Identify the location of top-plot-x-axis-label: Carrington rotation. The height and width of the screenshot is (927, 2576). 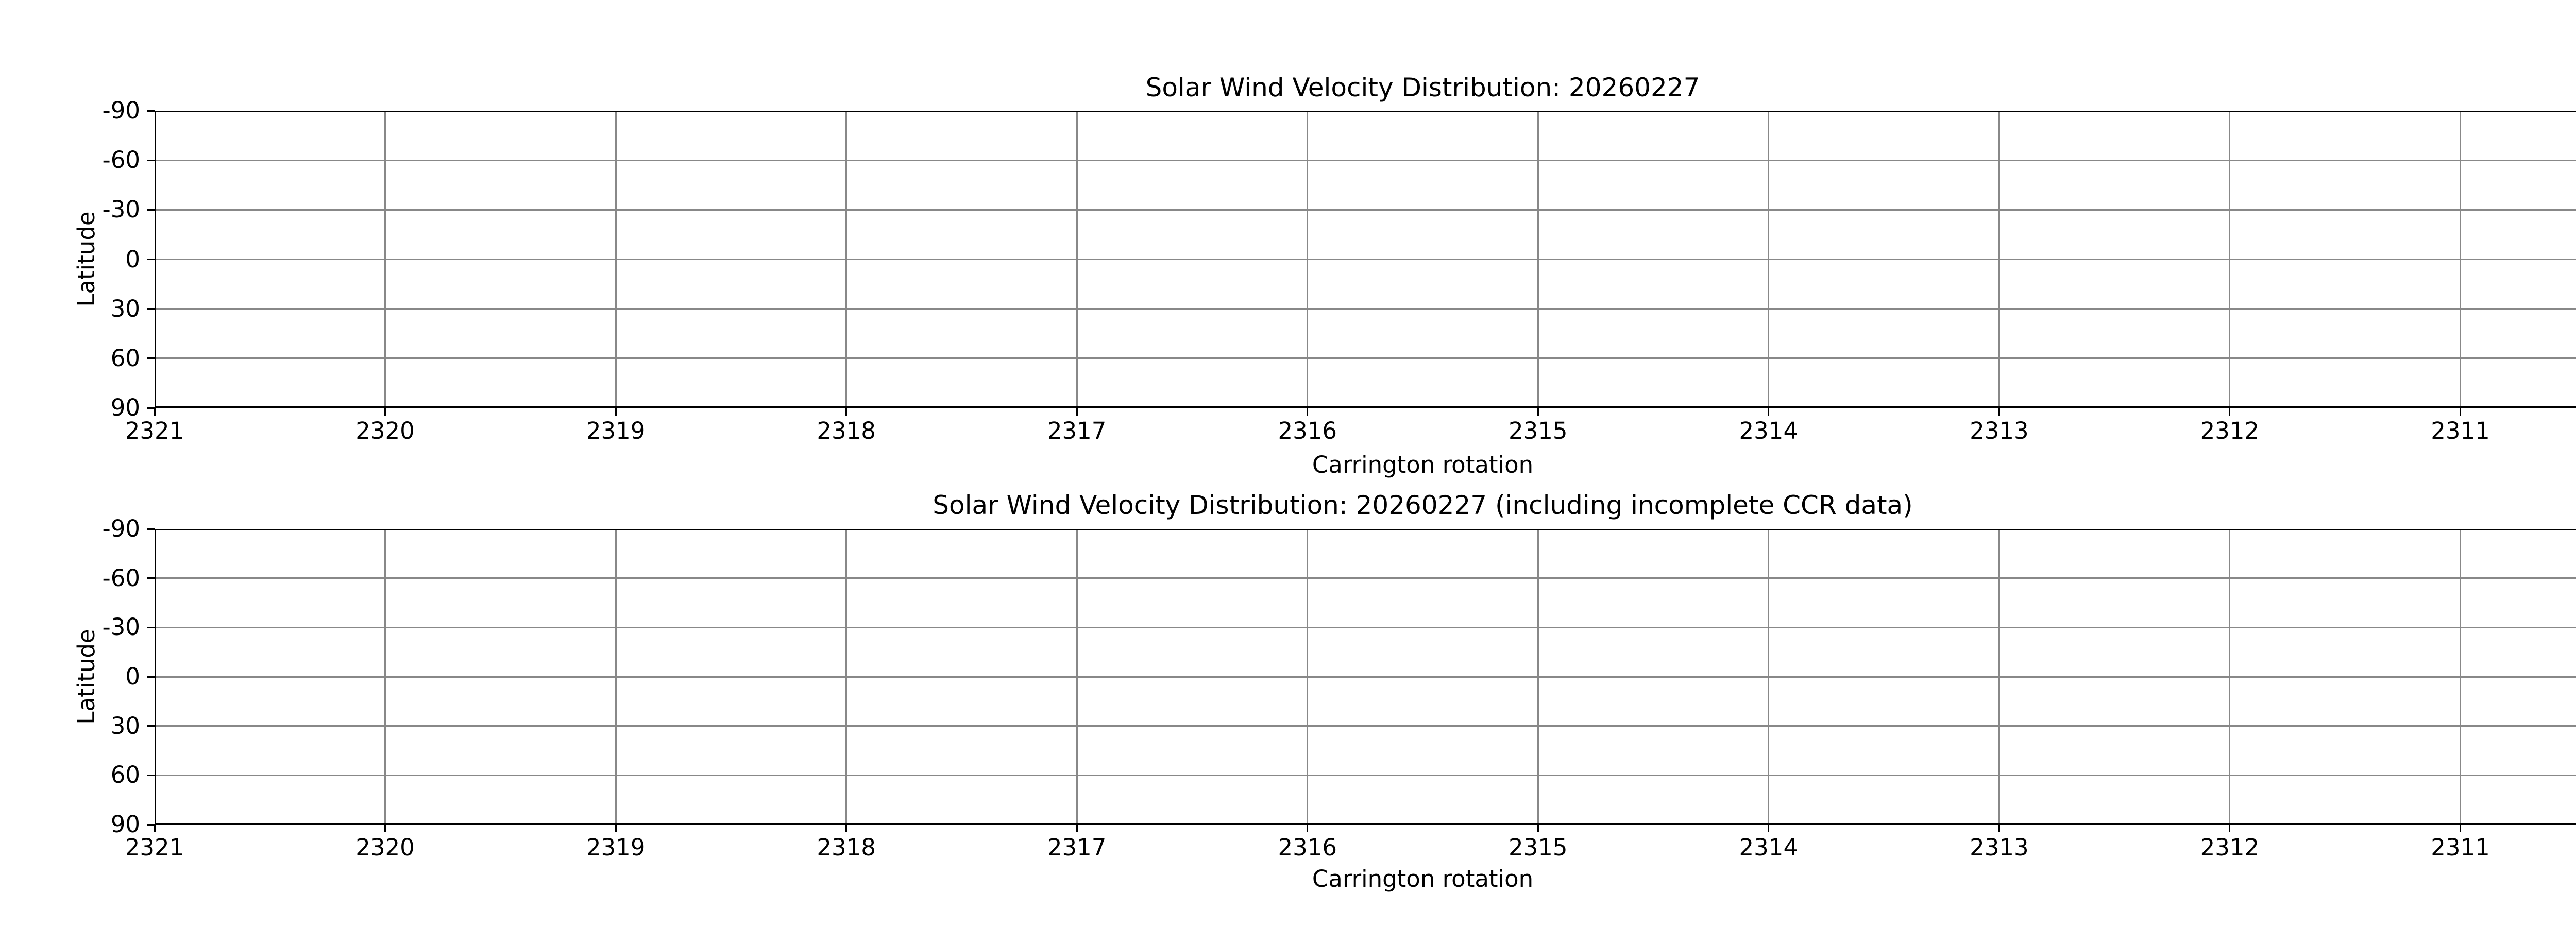
(1423, 464).